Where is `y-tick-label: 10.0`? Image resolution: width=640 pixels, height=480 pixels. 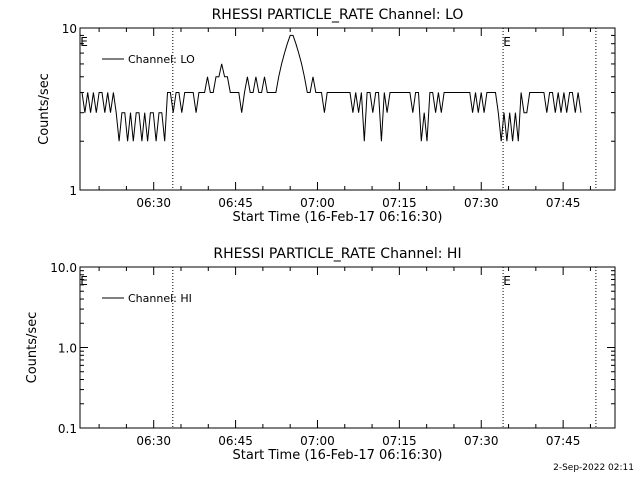
y-tick-label: 10.0 is located at coordinates (63, 268).